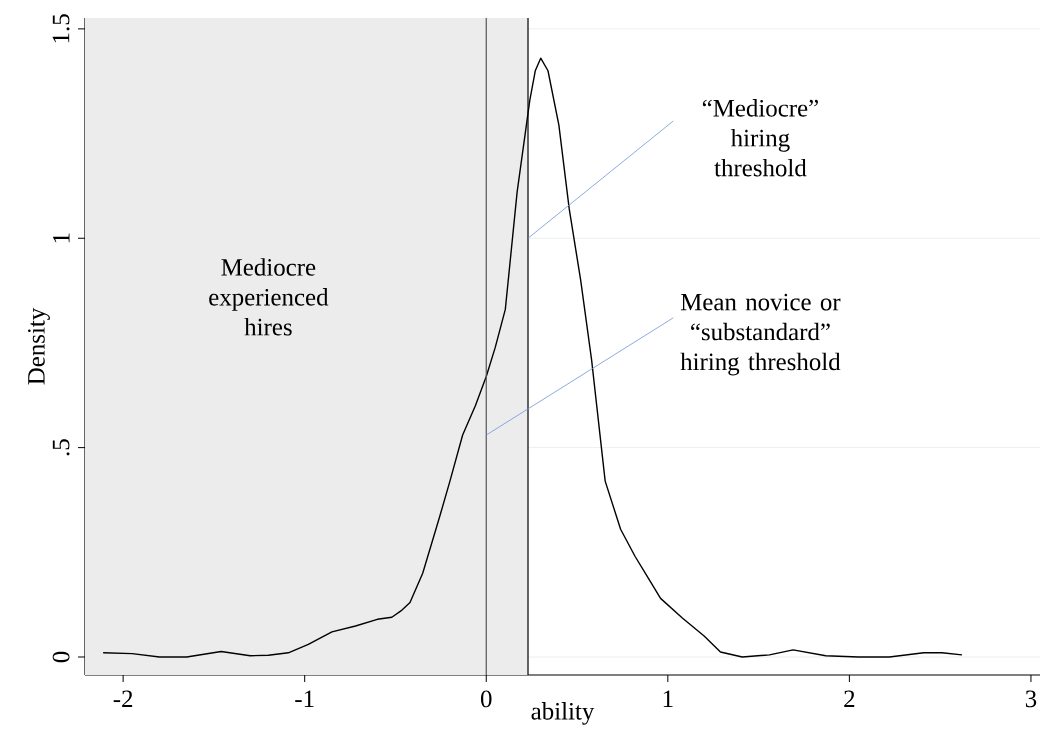 The height and width of the screenshot is (754, 1043). Describe the element at coordinates (61, 238) in the screenshot. I see `y-tick-label: 1` at that location.